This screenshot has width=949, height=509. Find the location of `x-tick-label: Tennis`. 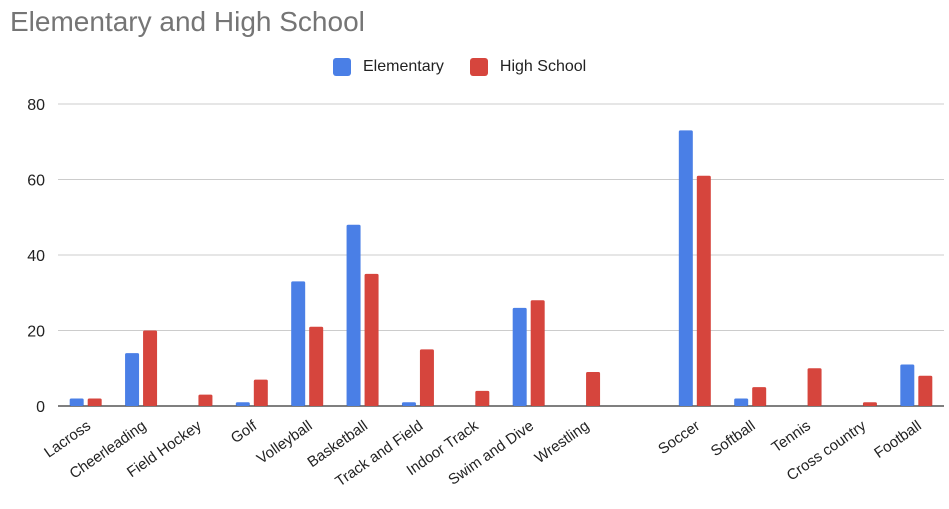

x-tick-label: Tennis is located at coordinates (791, 436).